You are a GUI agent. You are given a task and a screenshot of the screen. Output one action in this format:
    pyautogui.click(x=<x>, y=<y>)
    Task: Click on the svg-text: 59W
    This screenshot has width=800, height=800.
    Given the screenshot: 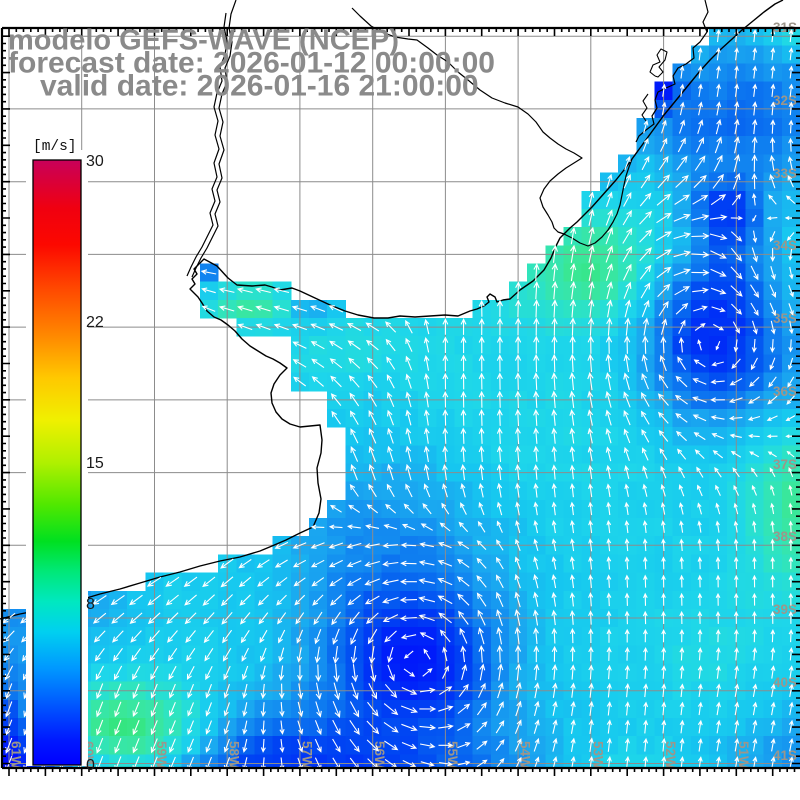 What is the action you would take?
    pyautogui.click(x=161, y=755)
    